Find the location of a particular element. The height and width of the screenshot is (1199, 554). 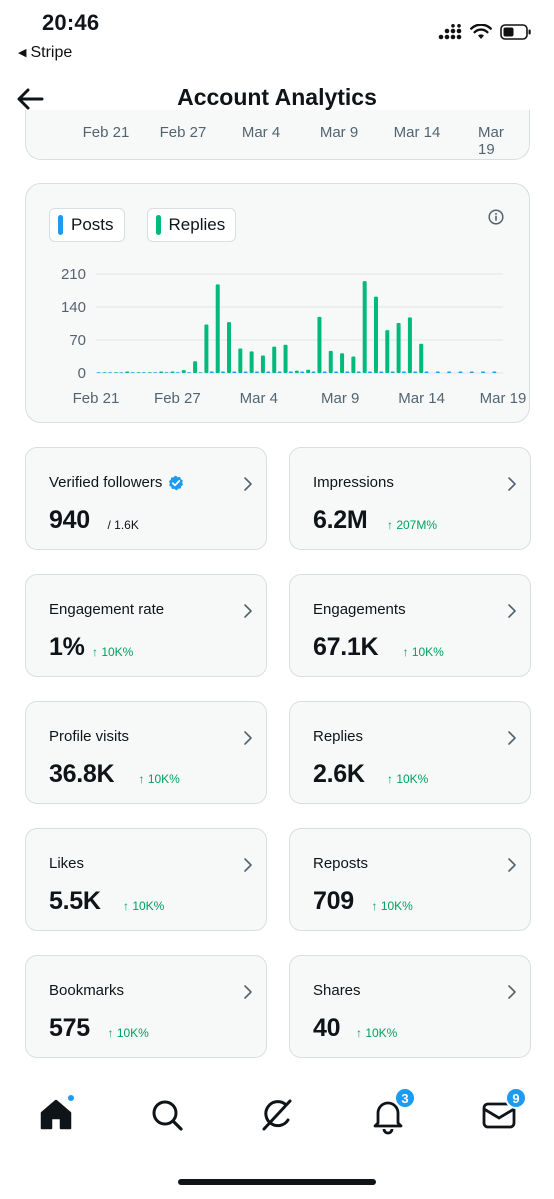

metric-label: Engagement rate is located at coordinates (106, 609).